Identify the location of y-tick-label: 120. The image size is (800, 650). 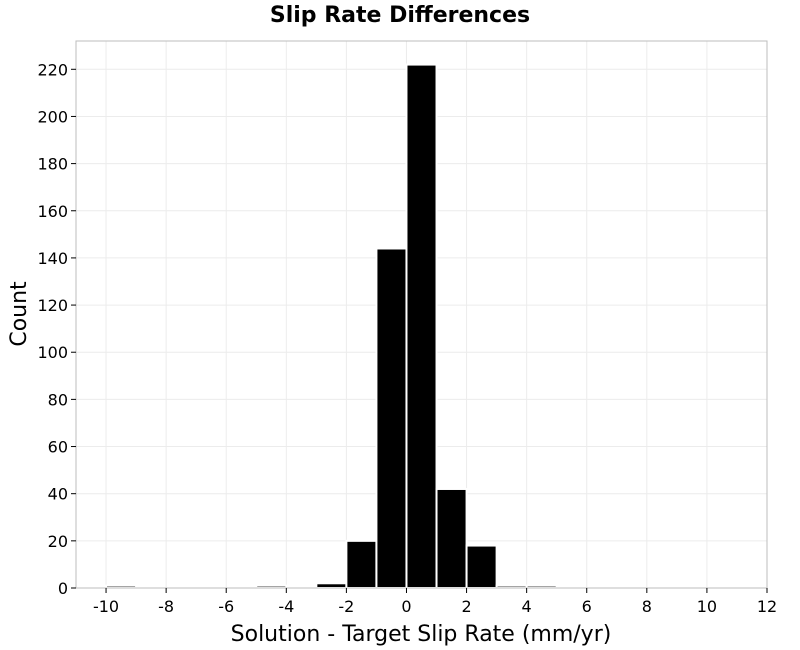
(52, 305).